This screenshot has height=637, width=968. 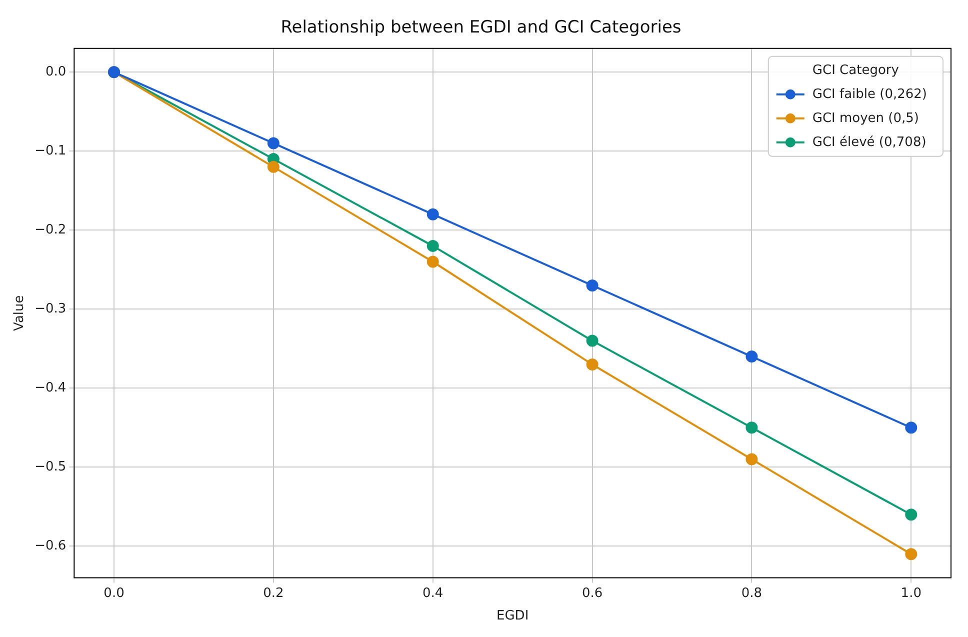 I want to click on x-tick-label: 0.4, so click(x=433, y=593).